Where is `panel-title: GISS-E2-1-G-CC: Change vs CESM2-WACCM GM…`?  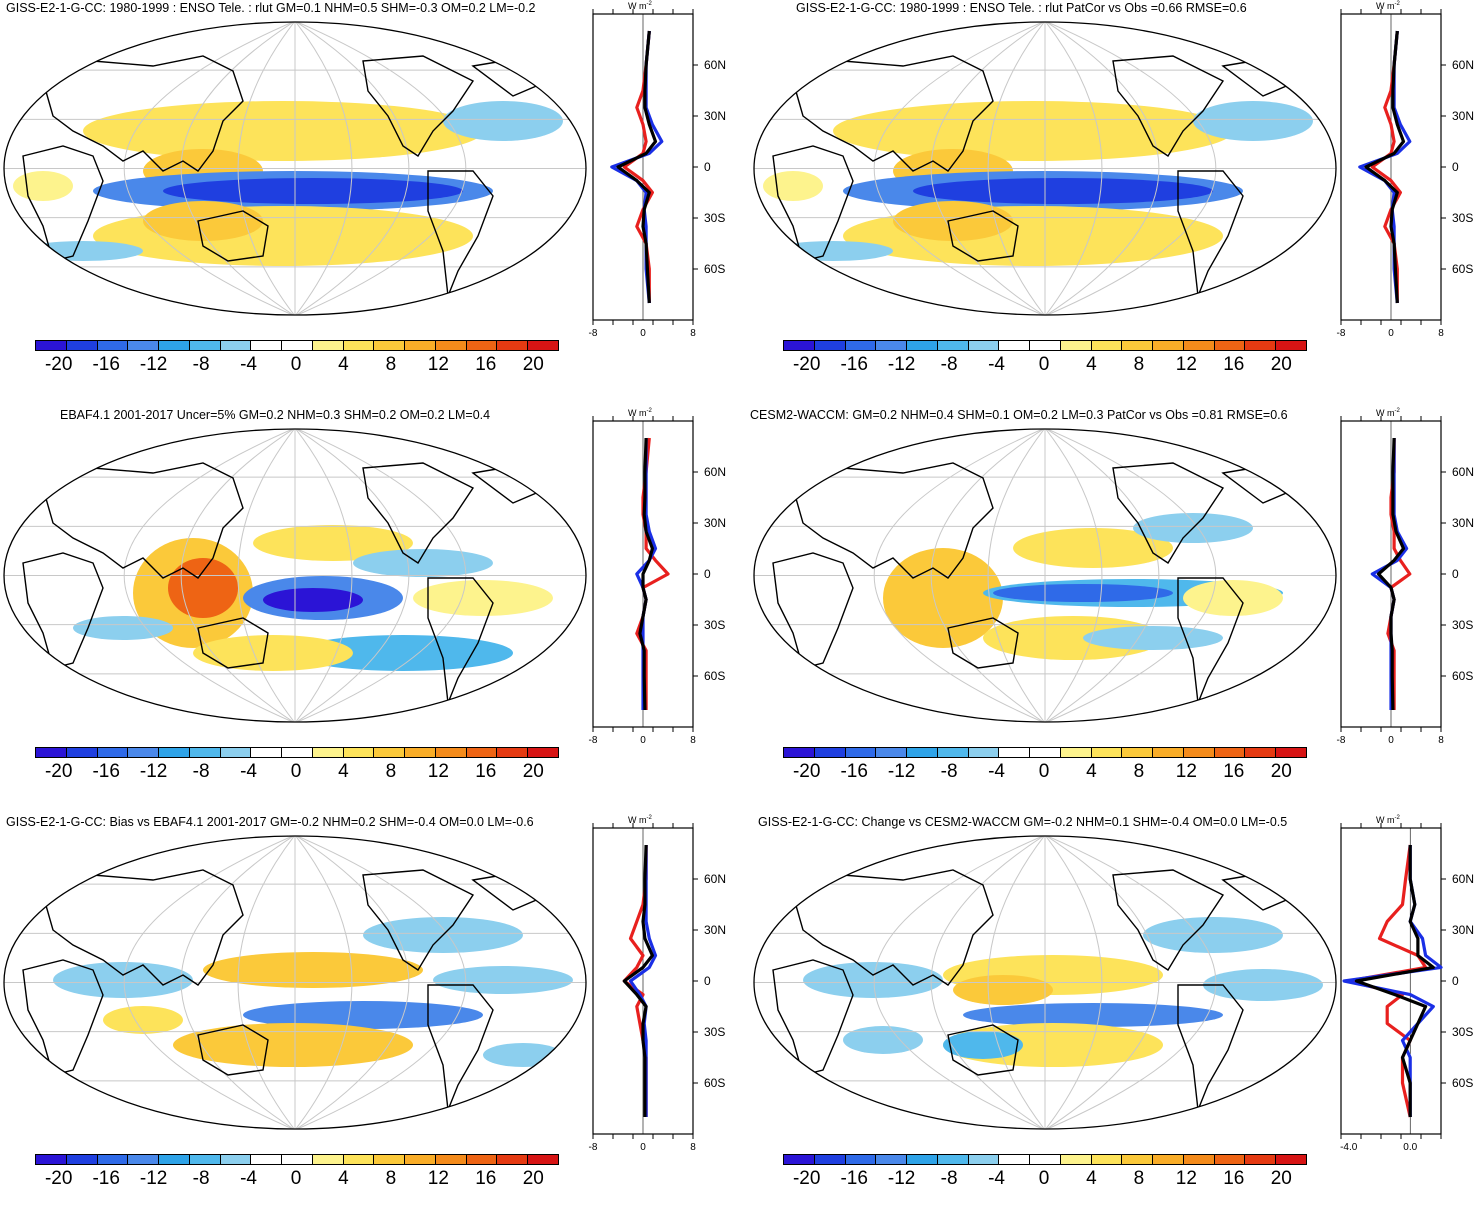 panel-title: GISS-E2-1-G-CC: Change vs CESM2-WACCM GM… is located at coordinates (1023, 822).